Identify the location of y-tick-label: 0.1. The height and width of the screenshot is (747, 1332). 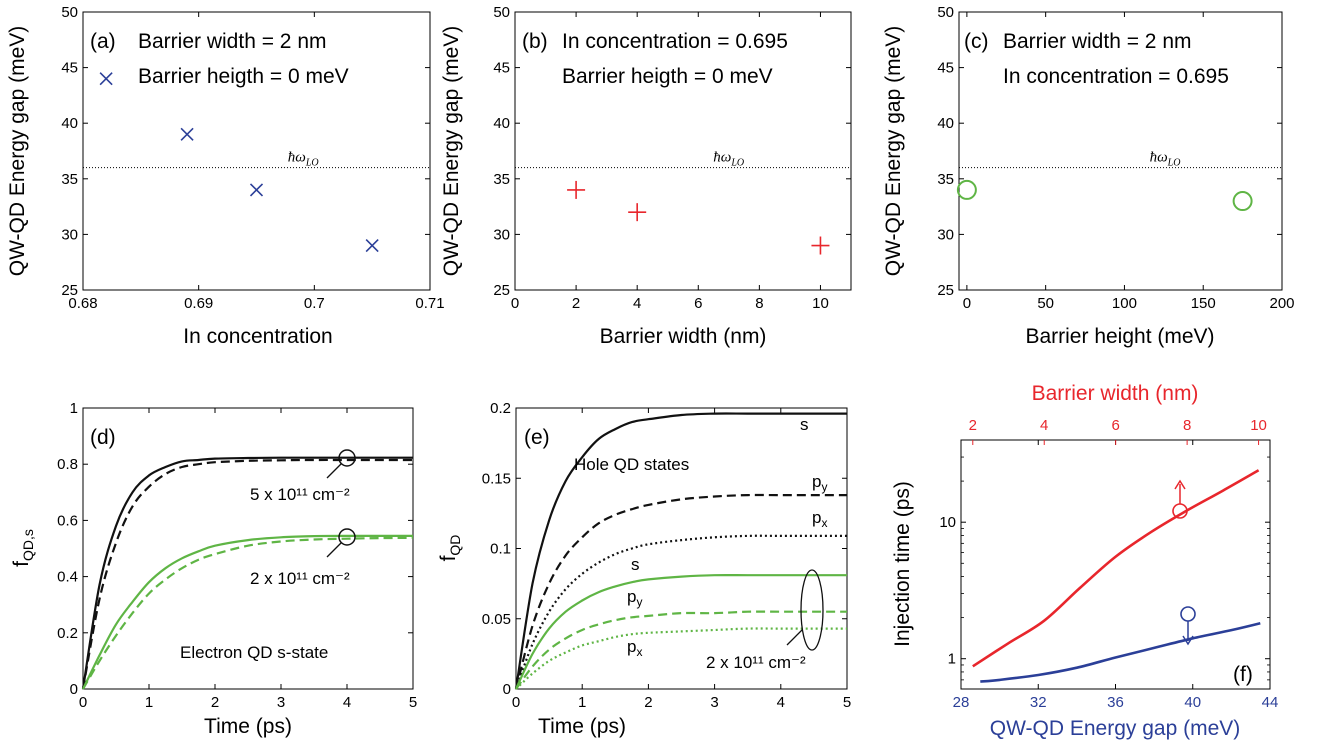
(500, 549).